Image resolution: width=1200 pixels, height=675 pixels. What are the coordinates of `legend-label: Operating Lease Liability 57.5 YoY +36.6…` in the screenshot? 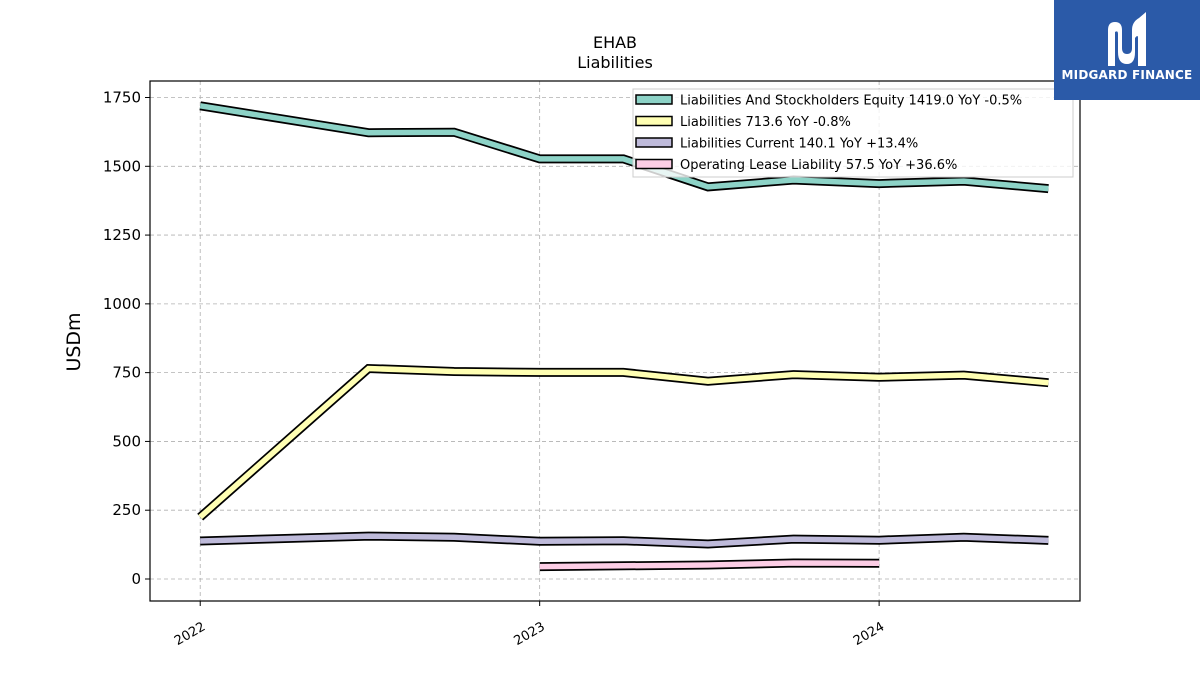 It's located at (818, 165).